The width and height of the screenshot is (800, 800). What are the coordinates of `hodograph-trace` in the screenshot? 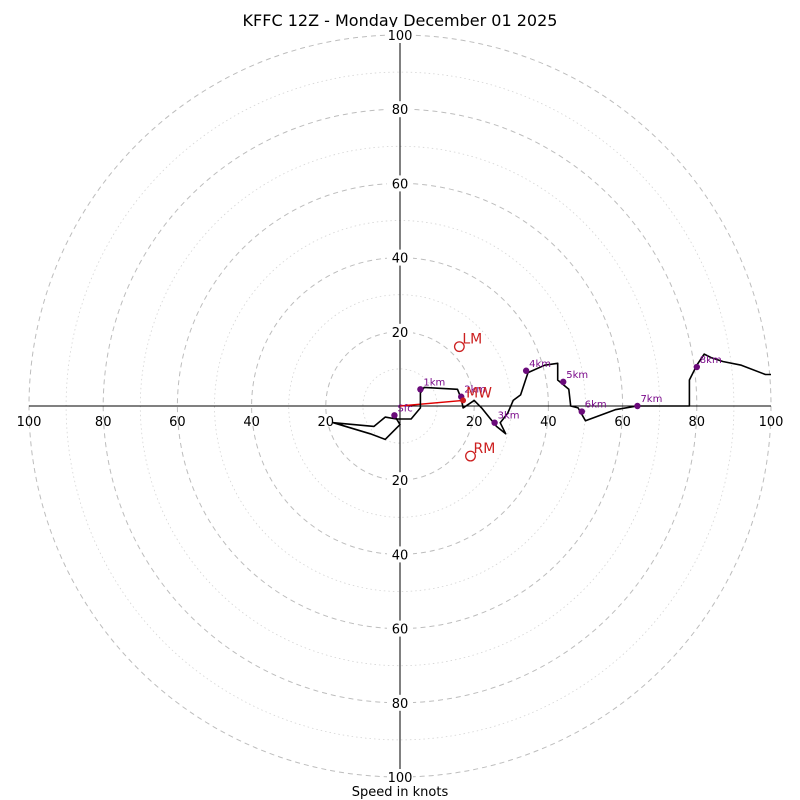 It's located at (551, 397).